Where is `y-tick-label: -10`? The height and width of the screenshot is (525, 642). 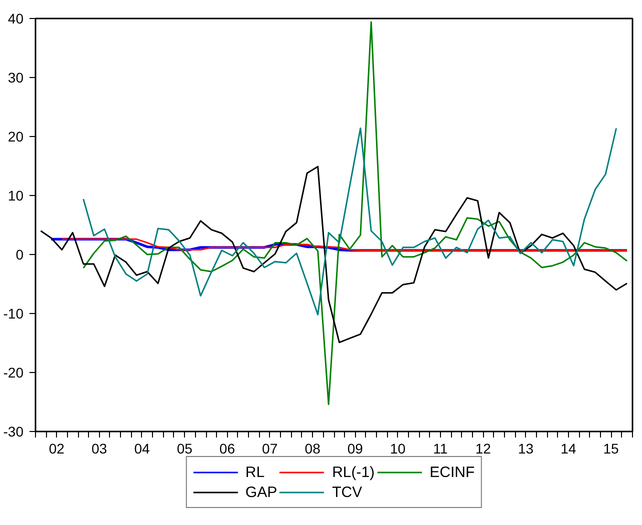
y-tick-label: -10 is located at coordinates (13, 314).